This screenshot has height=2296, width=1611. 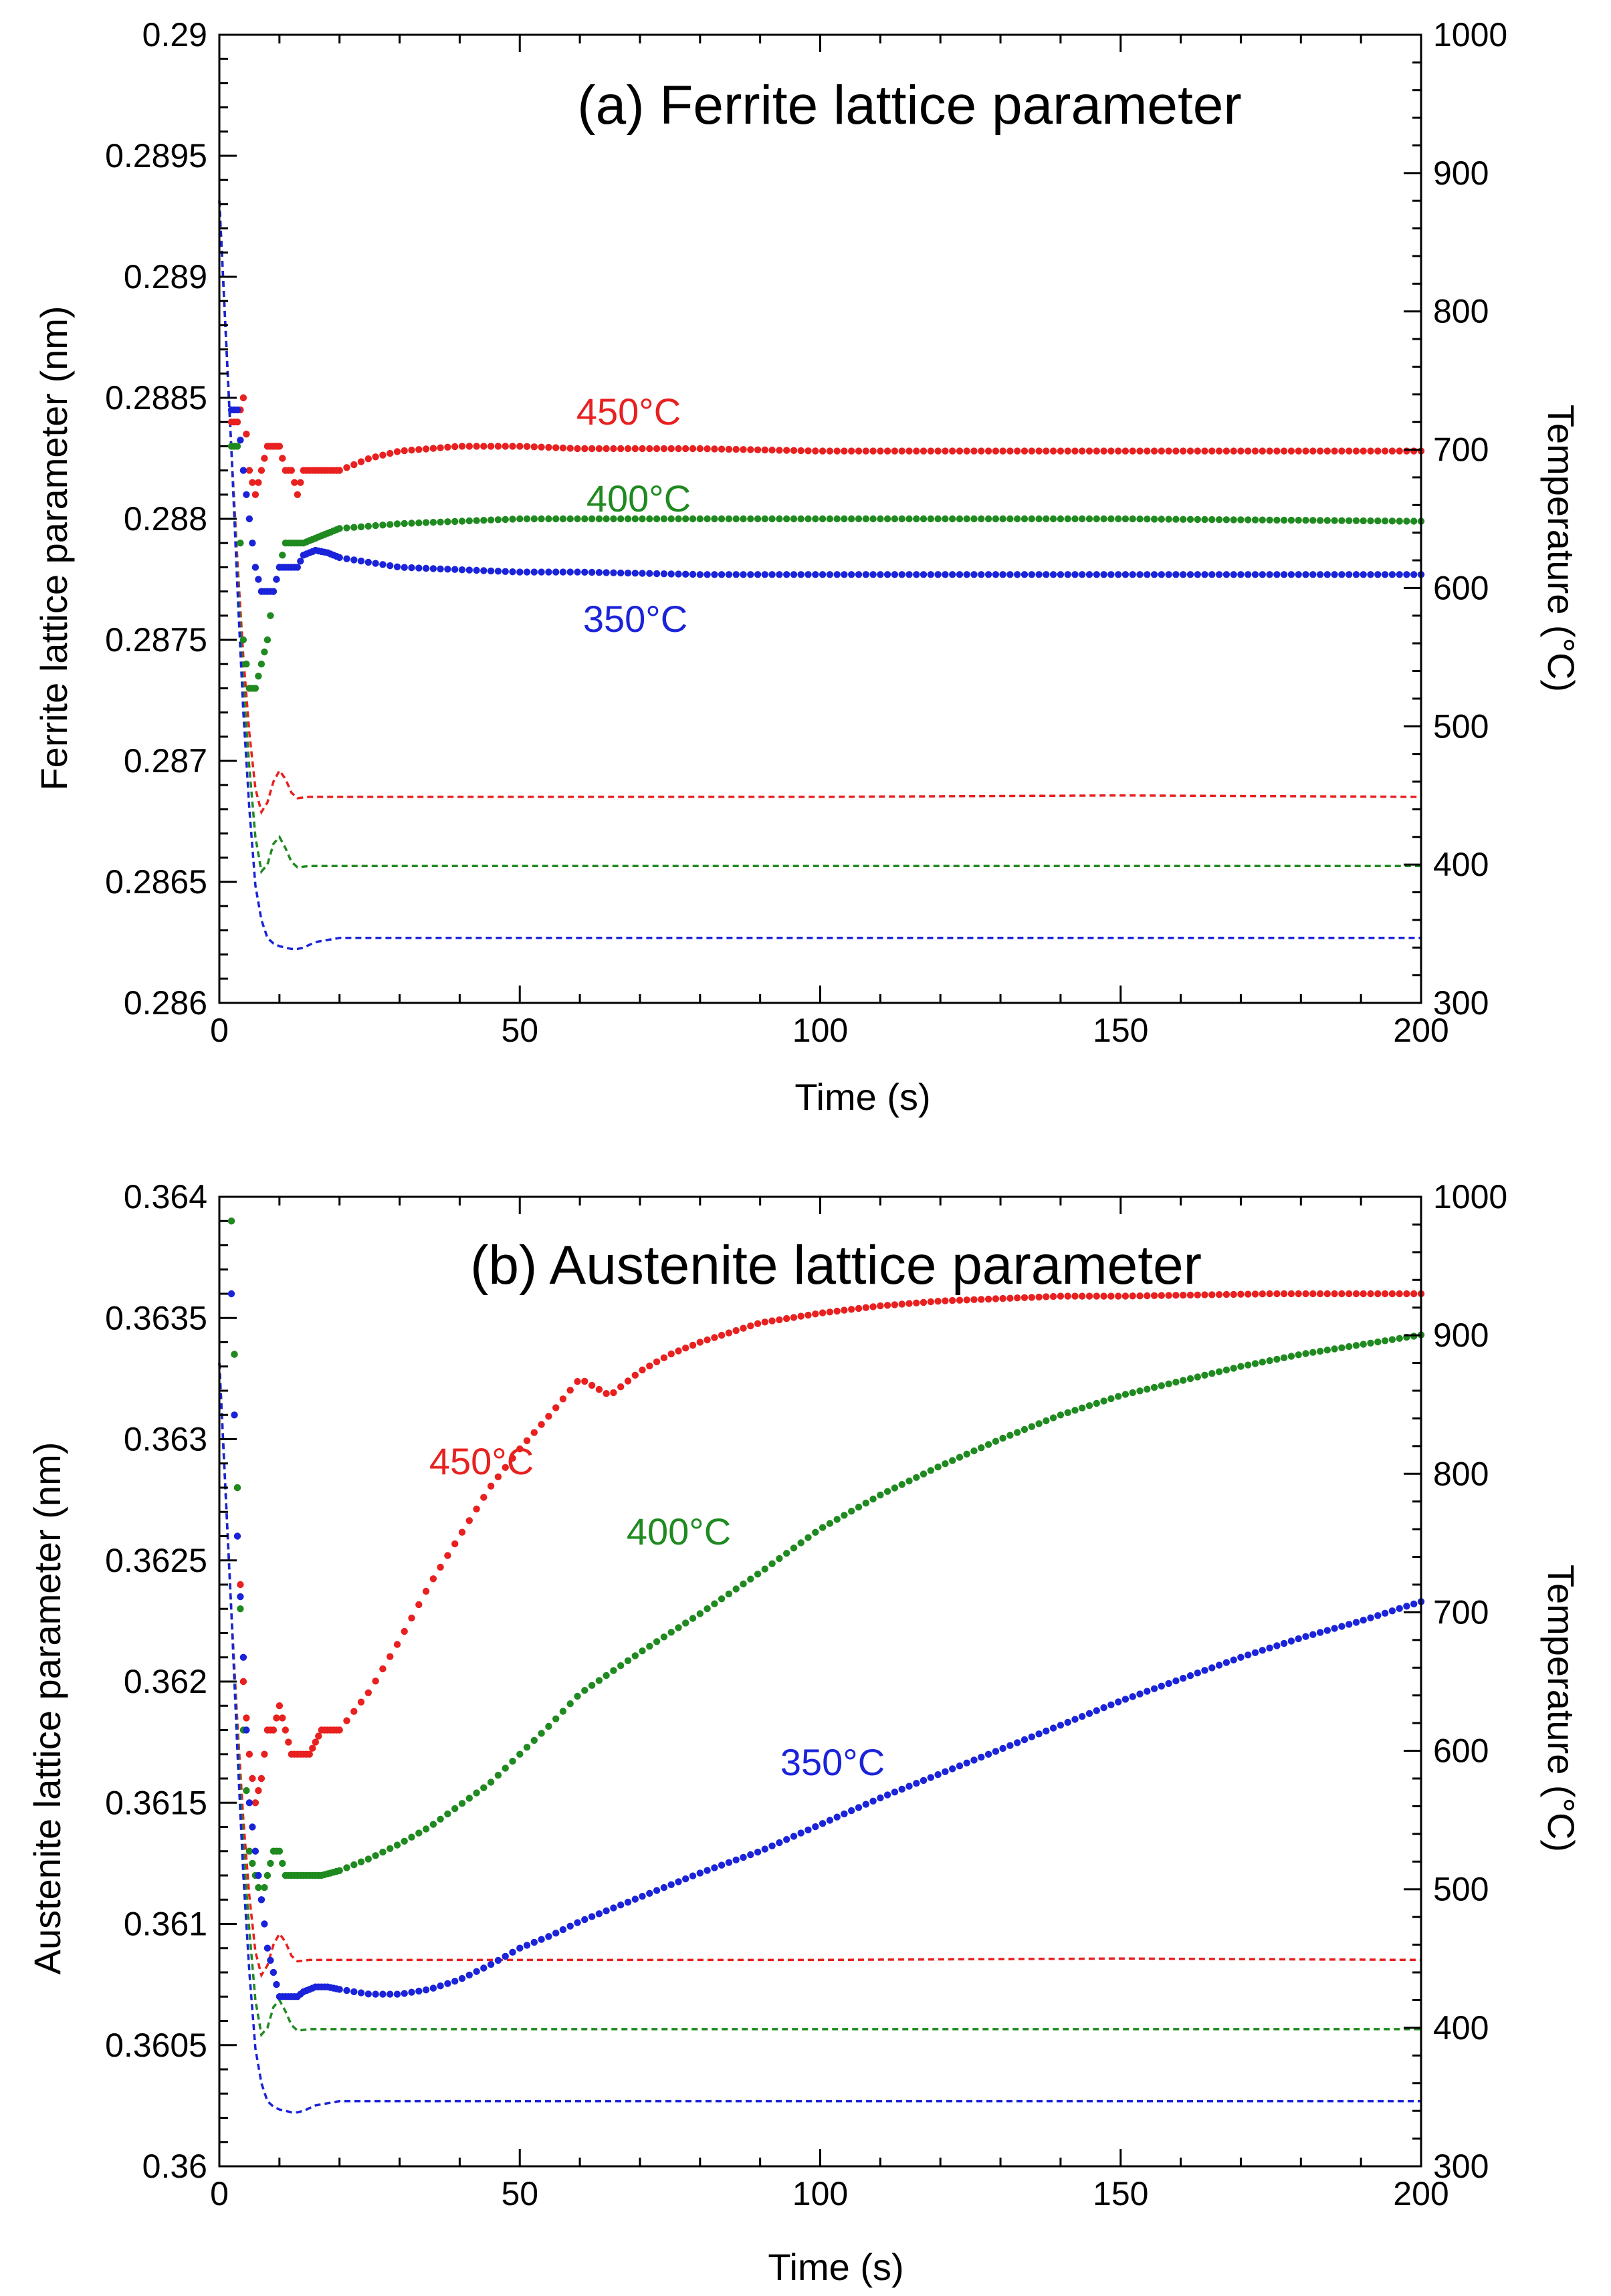 What do you see at coordinates (156, 1802) in the screenshot?
I see `panel-b-y-tick-label: 0.3615` at bounding box center [156, 1802].